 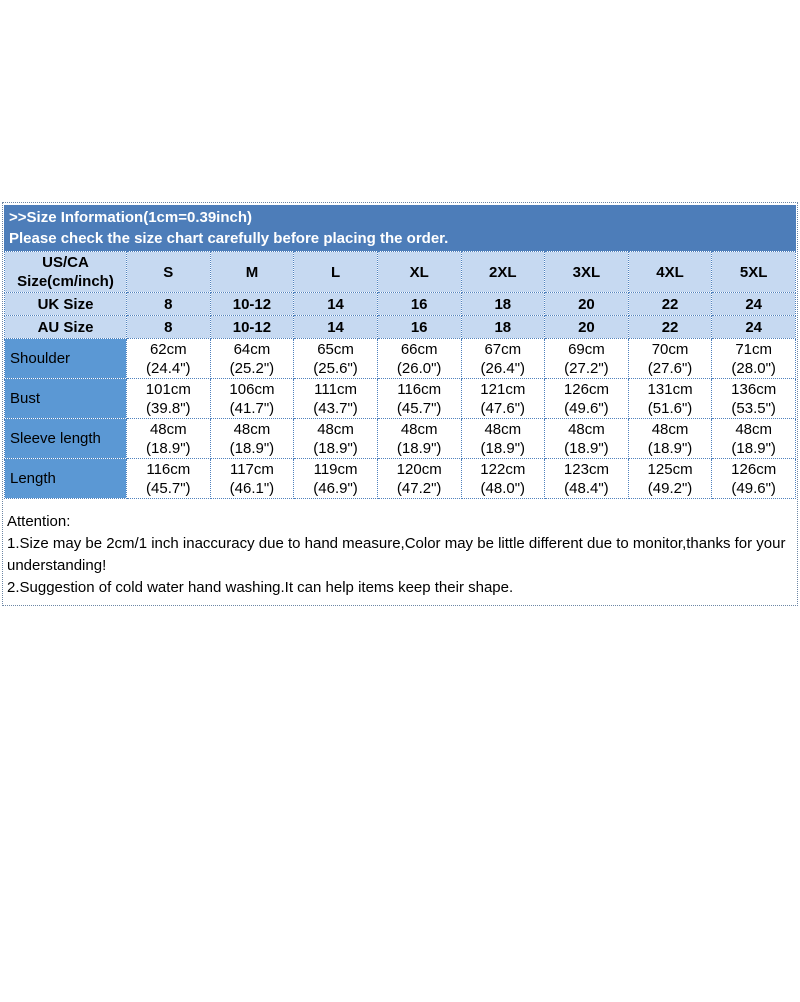 I want to click on value-inch: (27.2"), so click(x=586, y=368).